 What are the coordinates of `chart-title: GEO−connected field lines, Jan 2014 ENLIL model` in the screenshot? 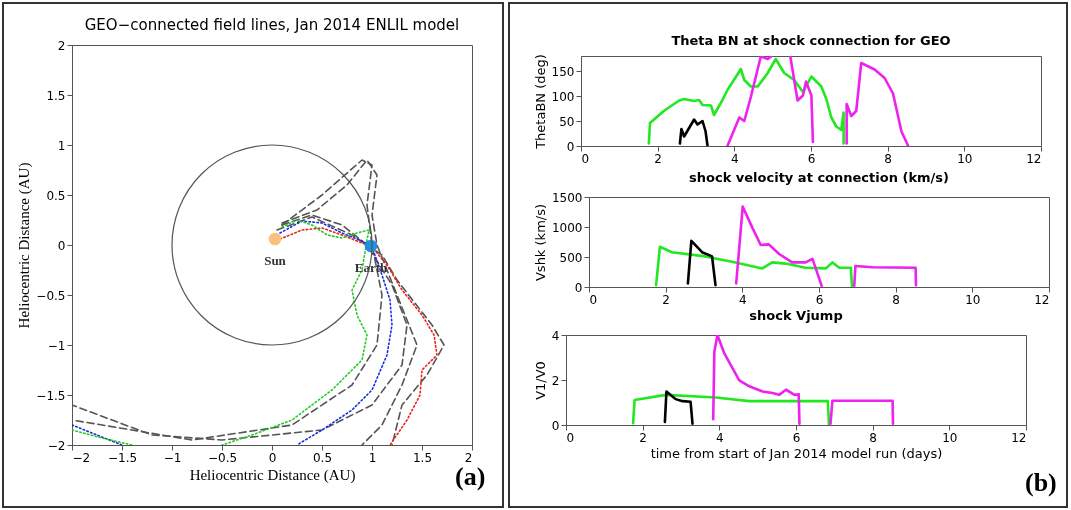 It's located at (272, 25).